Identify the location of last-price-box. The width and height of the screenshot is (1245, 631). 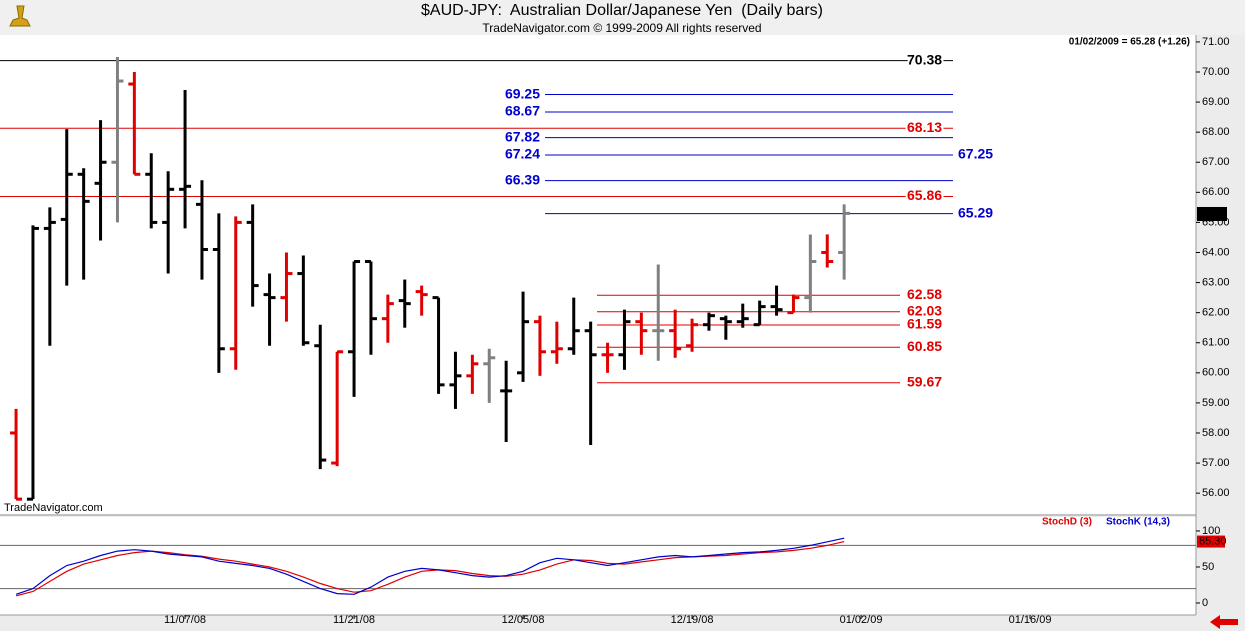
(1212, 213).